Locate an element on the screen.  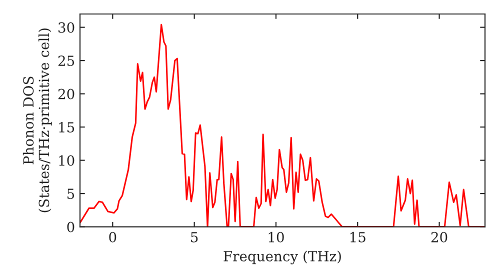
y-tick-label: 10 is located at coordinates (66, 160).